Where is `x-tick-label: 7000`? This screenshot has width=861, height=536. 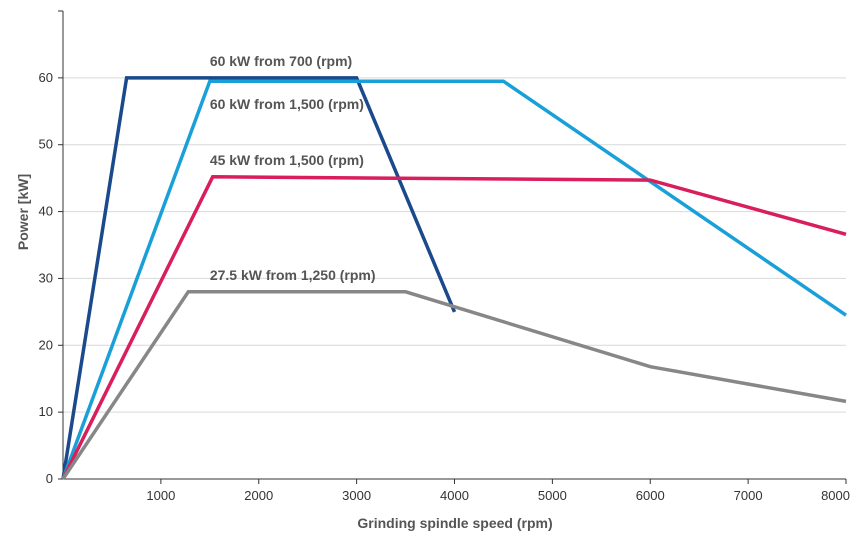 x-tick-label: 7000 is located at coordinates (748, 495).